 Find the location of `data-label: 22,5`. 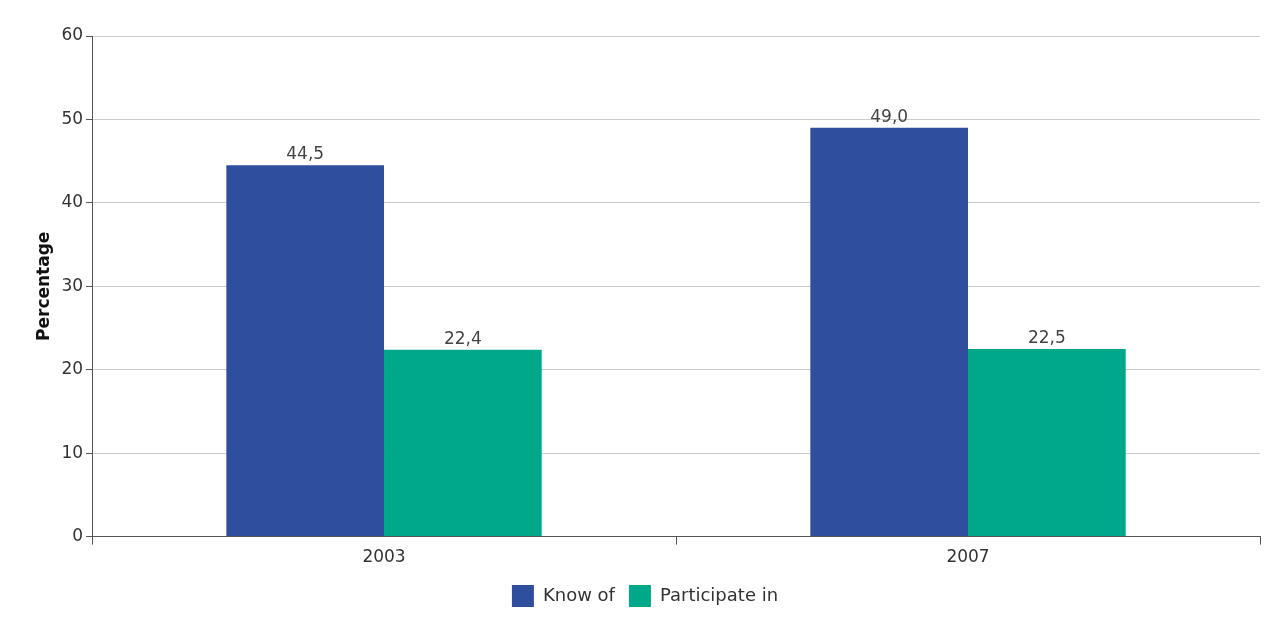

data-label: 22,5 is located at coordinates (1046, 336).